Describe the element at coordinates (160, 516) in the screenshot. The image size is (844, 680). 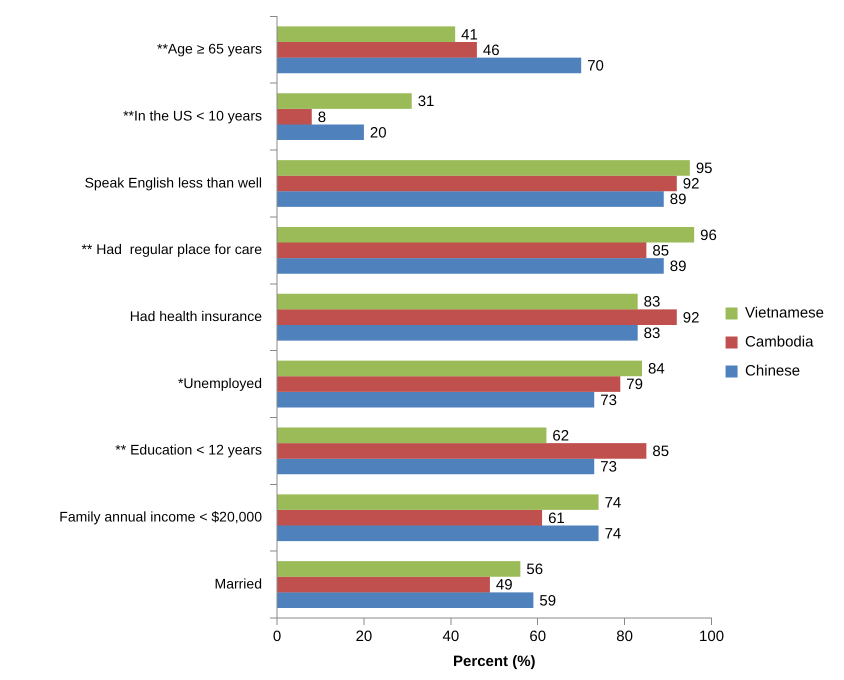
I see `y-tick-label: Family annual income < $20,000` at that location.